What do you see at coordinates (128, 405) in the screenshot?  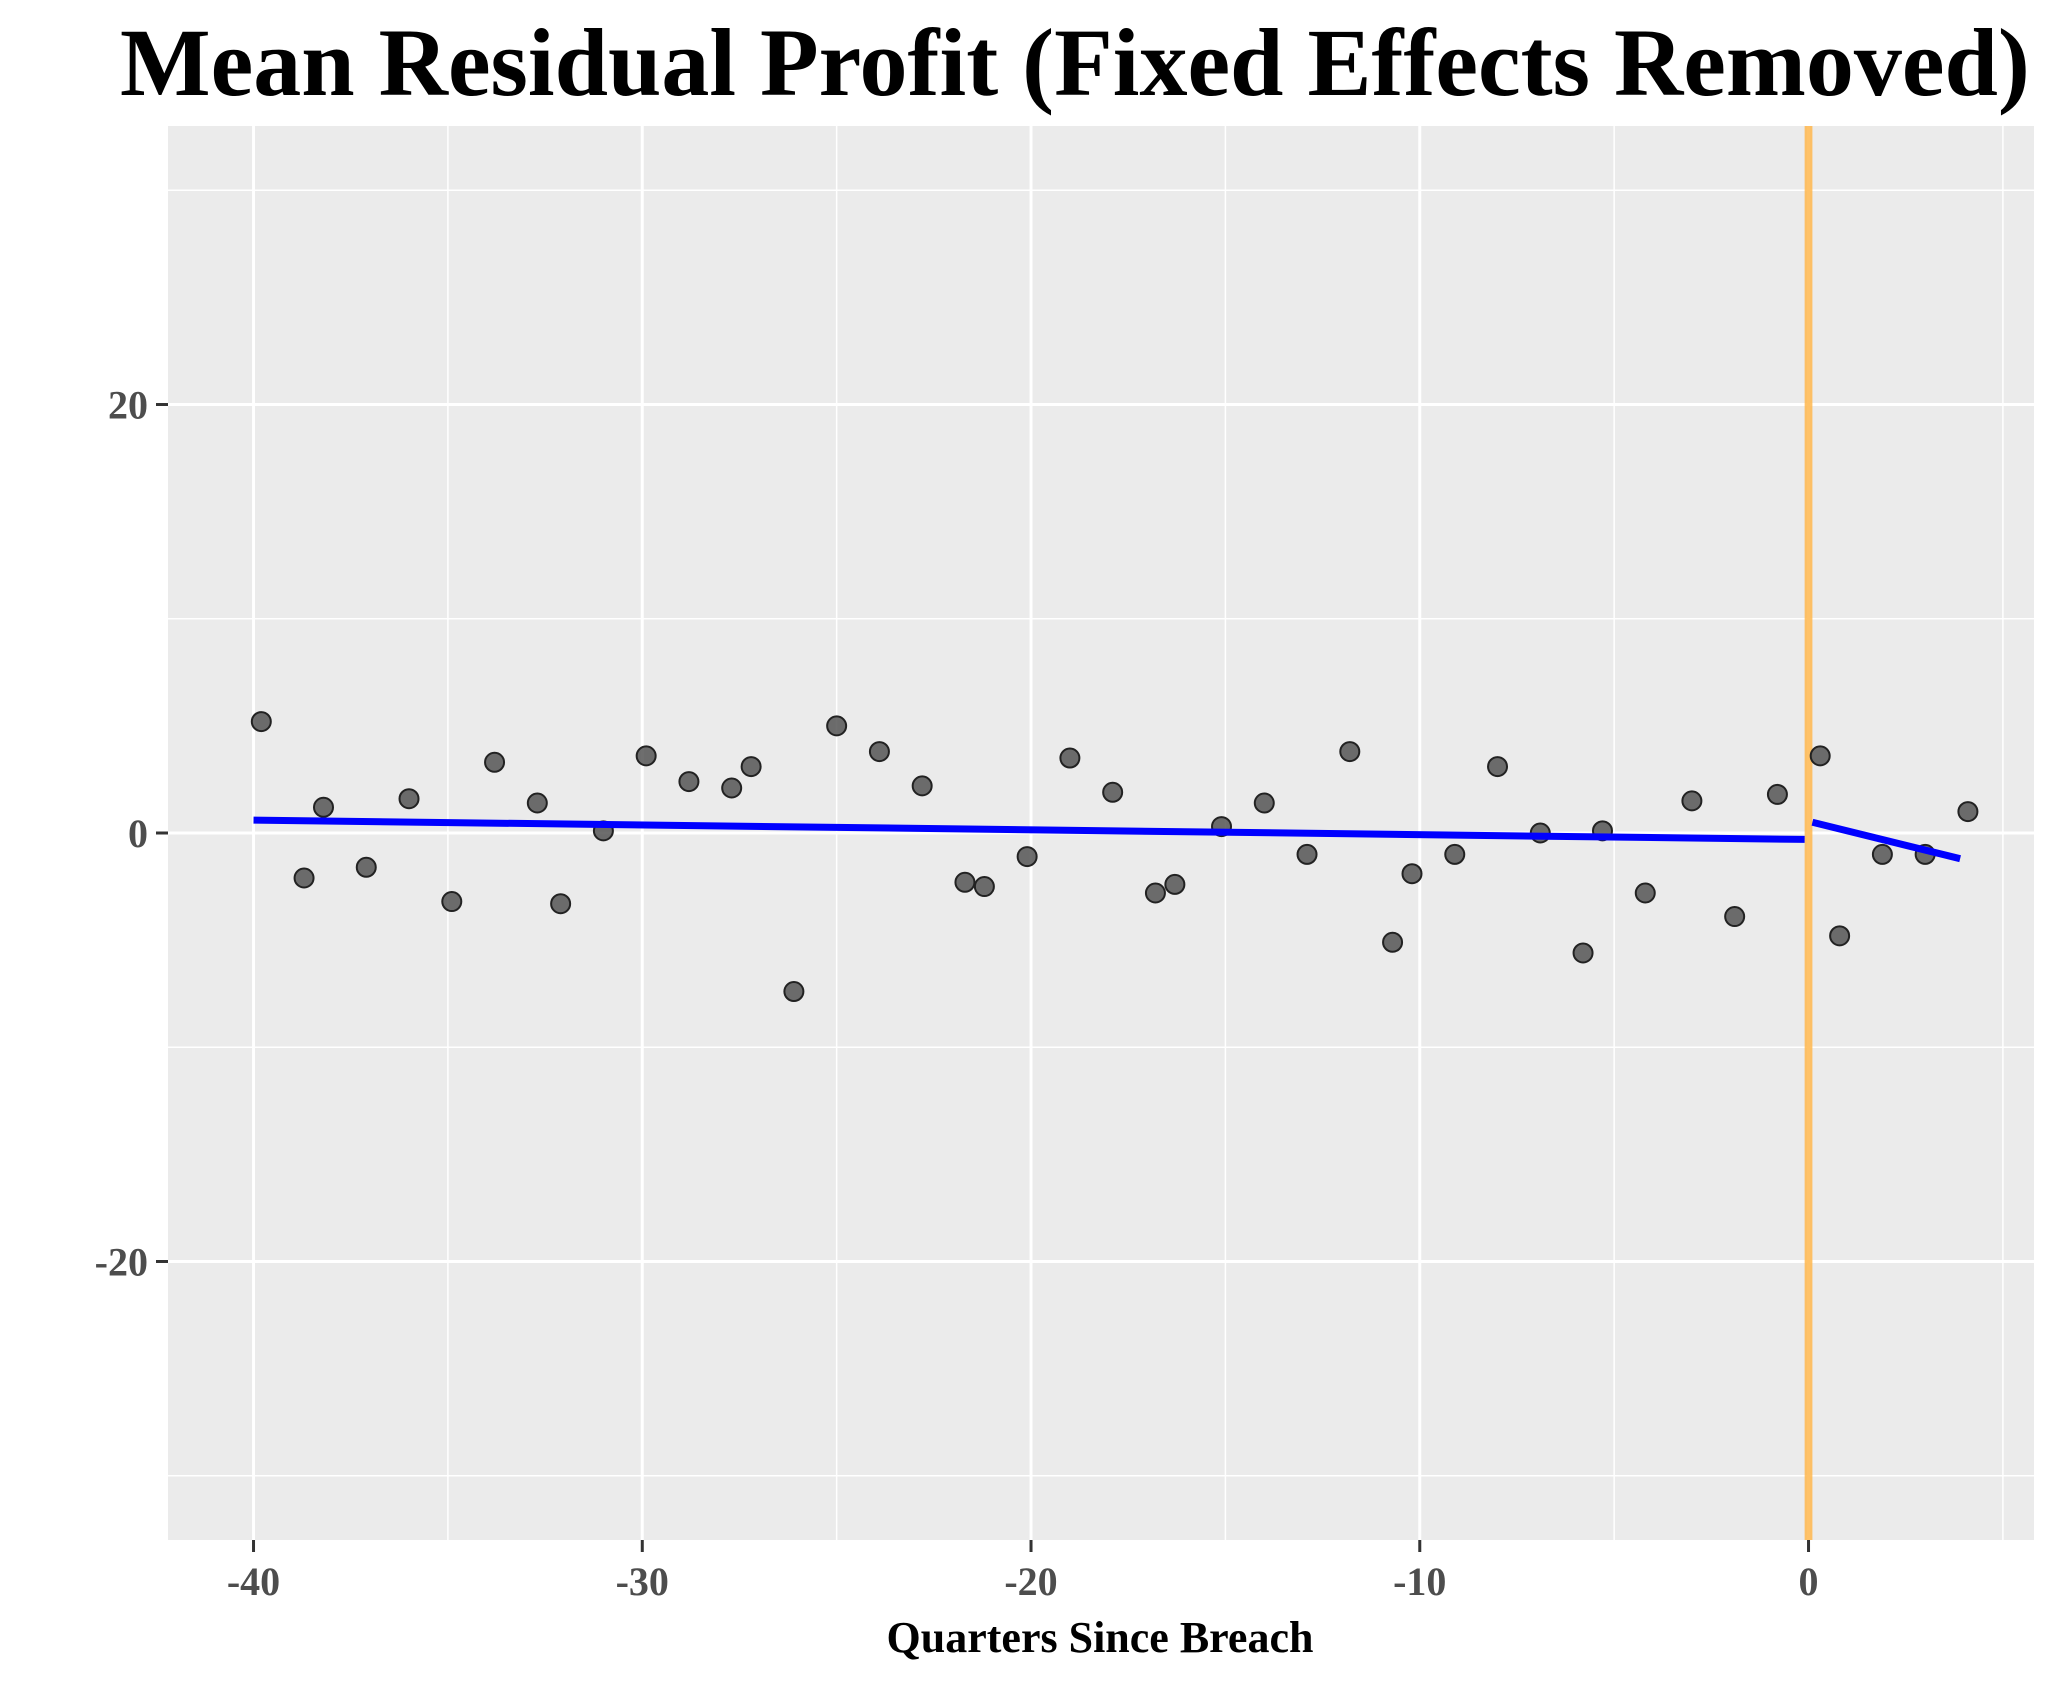 I see `y-tick-label: 20` at bounding box center [128, 405].